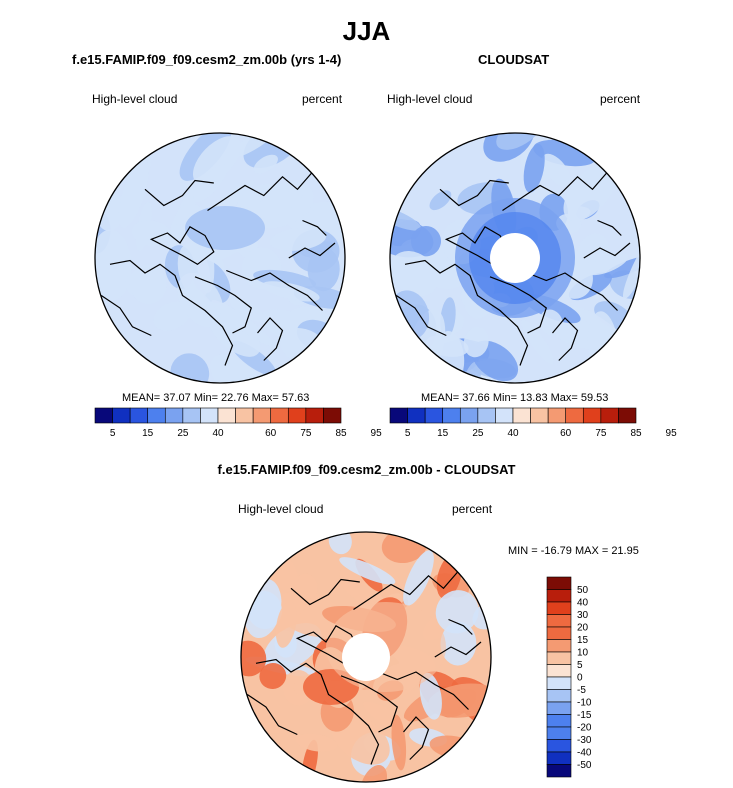  Describe the element at coordinates (584, 715) in the screenshot. I see `colorbar-tick-label: -15` at that location.